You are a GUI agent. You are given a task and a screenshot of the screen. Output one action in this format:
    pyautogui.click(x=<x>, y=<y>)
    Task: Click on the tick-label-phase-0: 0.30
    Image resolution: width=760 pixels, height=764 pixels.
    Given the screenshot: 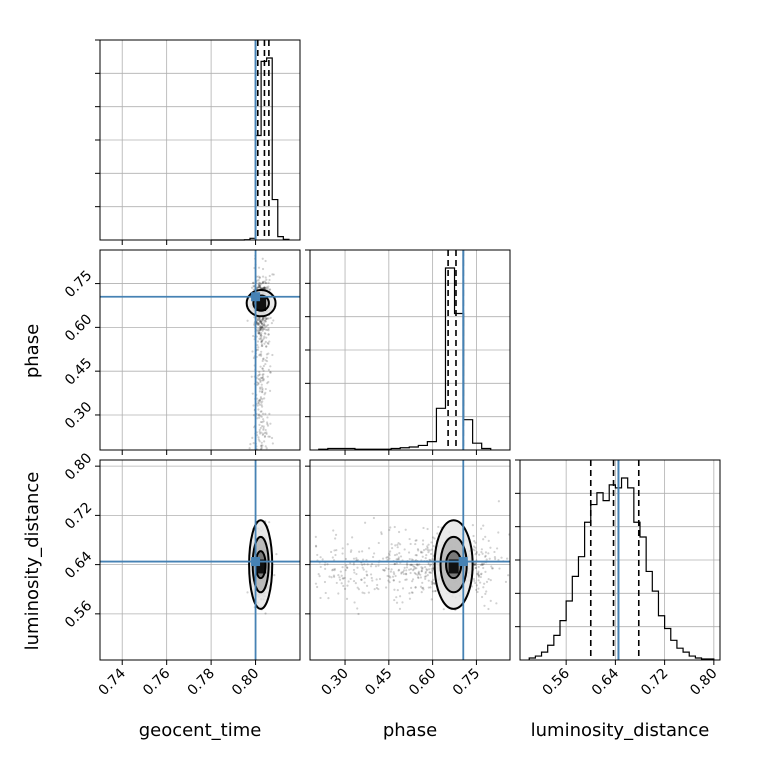 What is the action you would take?
    pyautogui.click(x=335, y=682)
    